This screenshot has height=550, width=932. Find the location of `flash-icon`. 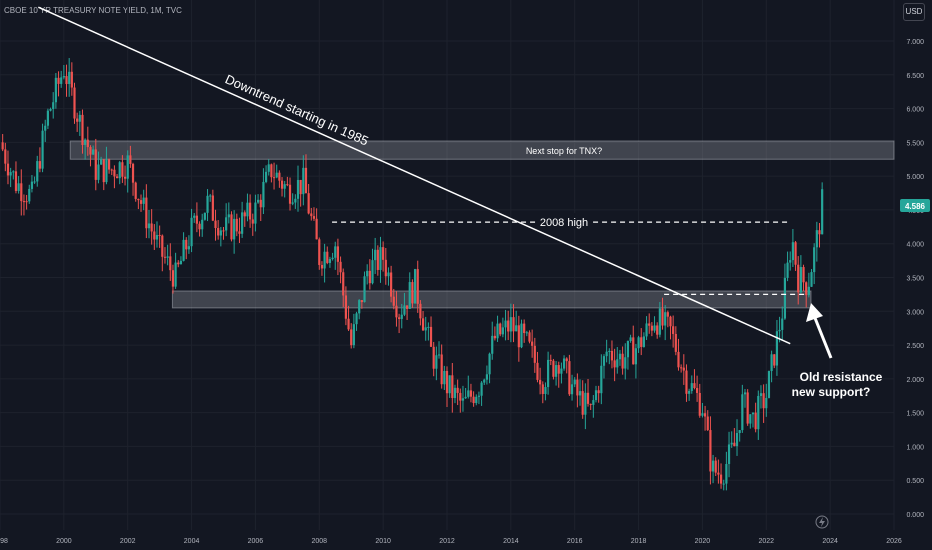

flash-icon is located at coordinates (822, 522).